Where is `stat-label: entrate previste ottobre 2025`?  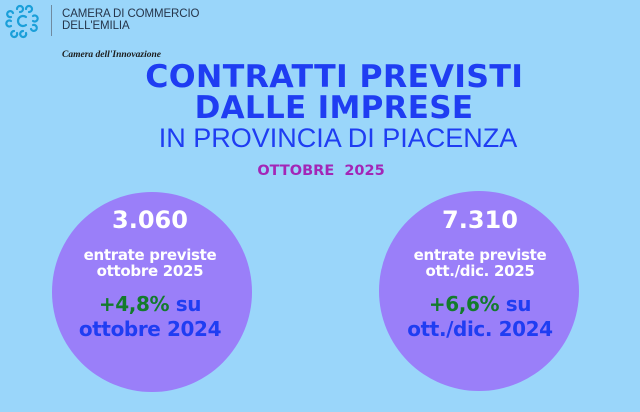 stat-label: entrate previste ottobre 2025 is located at coordinates (150, 263).